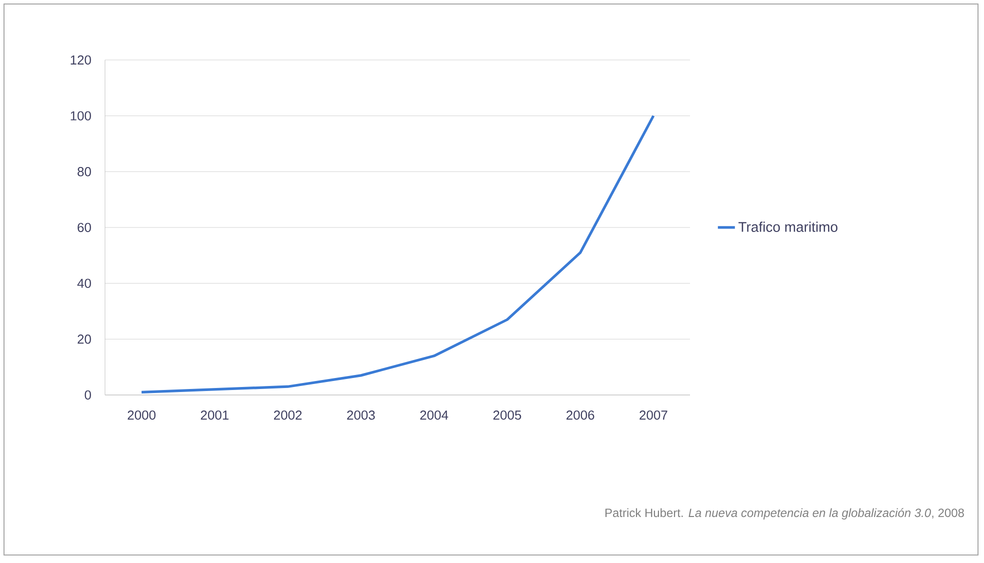  What do you see at coordinates (654, 415) in the screenshot?
I see `x-tick-label: 2007` at bounding box center [654, 415].